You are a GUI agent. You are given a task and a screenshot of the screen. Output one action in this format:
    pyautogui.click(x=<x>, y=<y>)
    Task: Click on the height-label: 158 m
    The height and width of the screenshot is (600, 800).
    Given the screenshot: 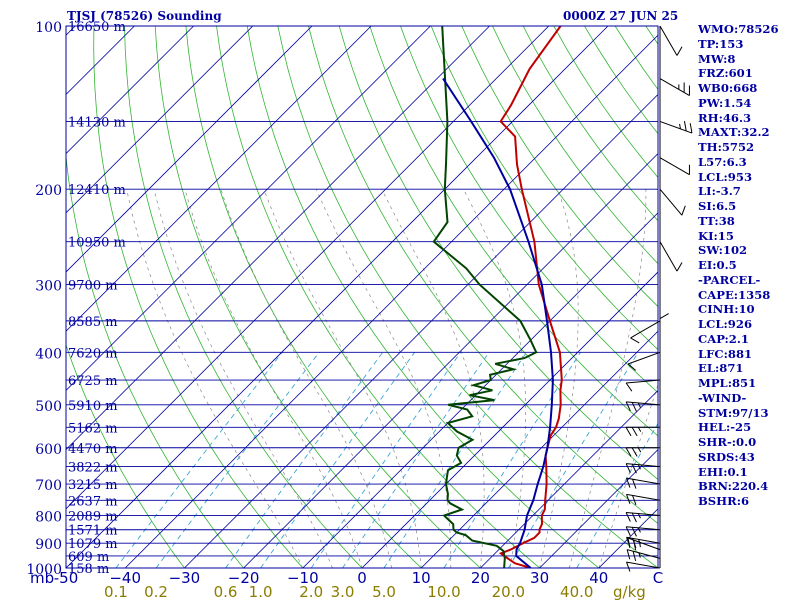 What is the action you would take?
    pyautogui.click(x=88, y=569)
    